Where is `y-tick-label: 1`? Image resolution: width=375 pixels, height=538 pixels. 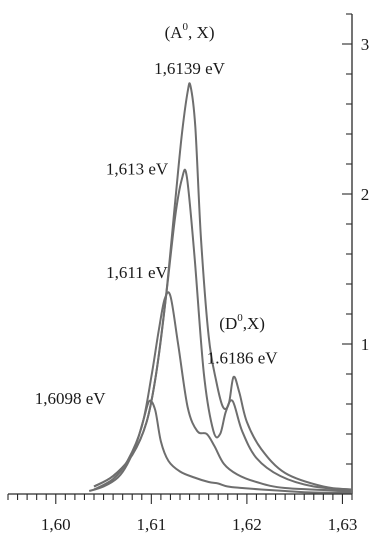 y-tick-label: 1 is located at coordinates (365, 344).